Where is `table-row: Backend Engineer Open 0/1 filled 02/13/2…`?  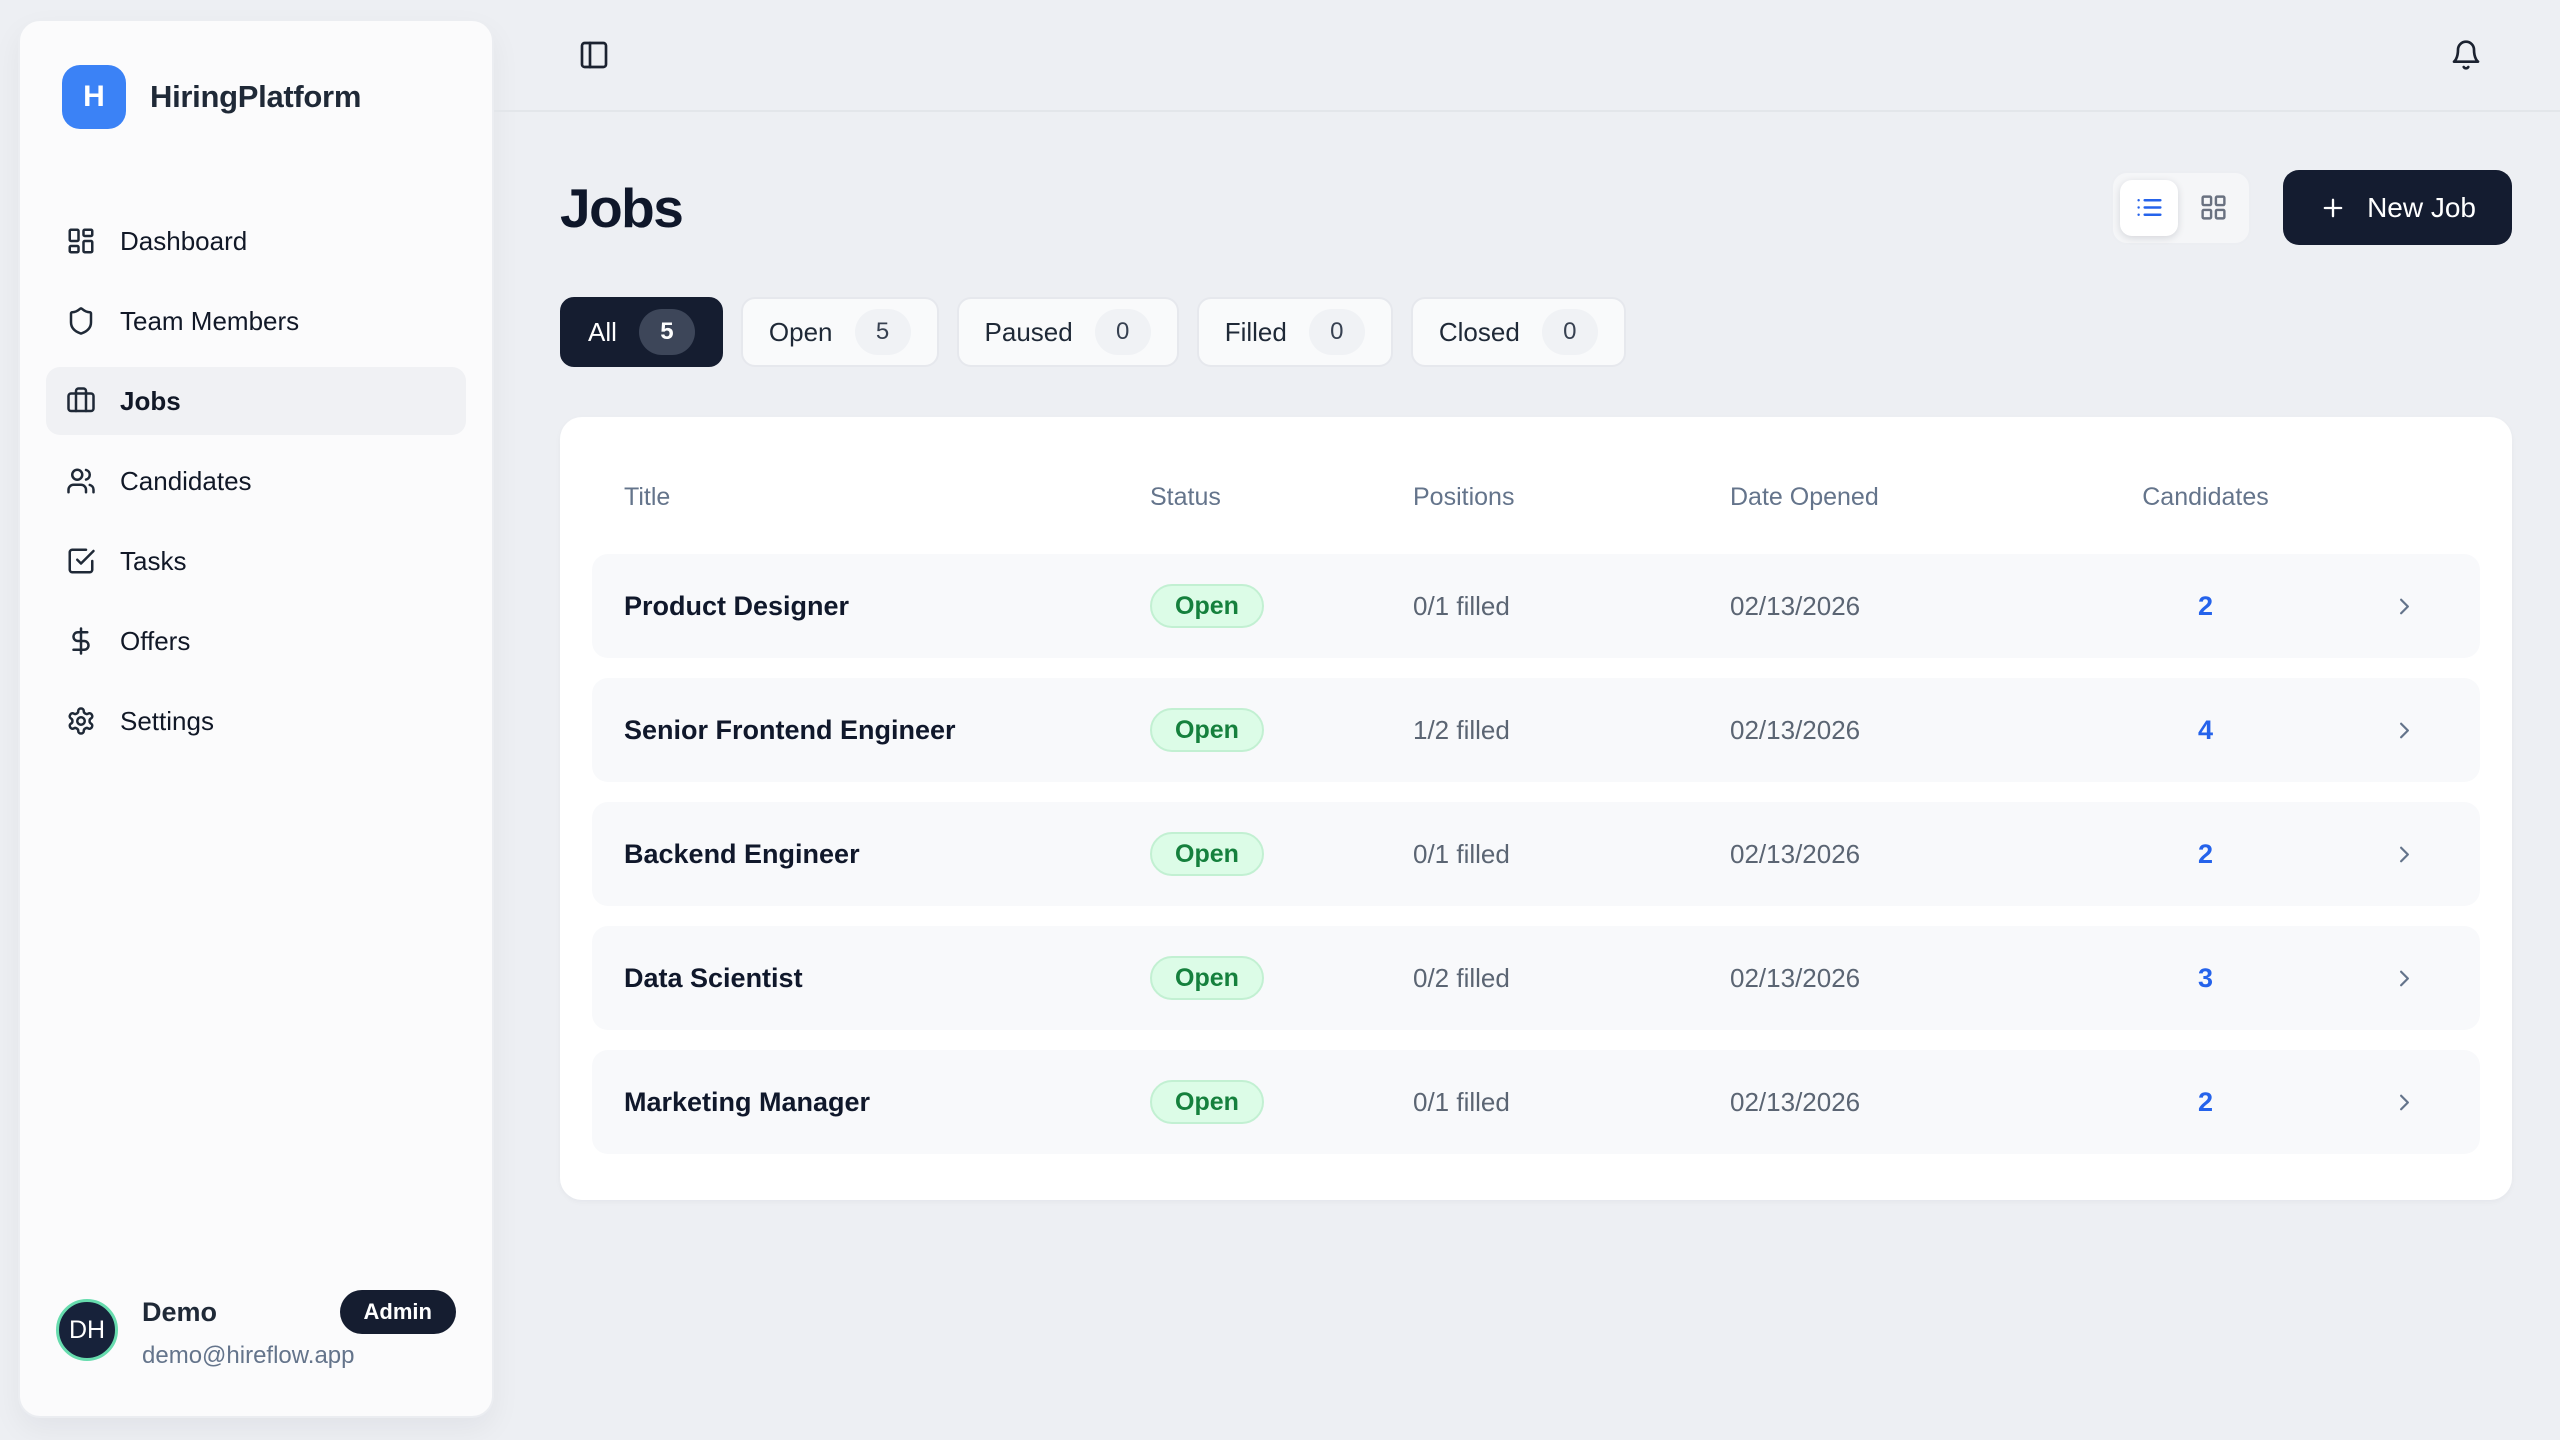 table-row: Backend Engineer Open 0/1 filled 02/13/2… is located at coordinates (1536, 854).